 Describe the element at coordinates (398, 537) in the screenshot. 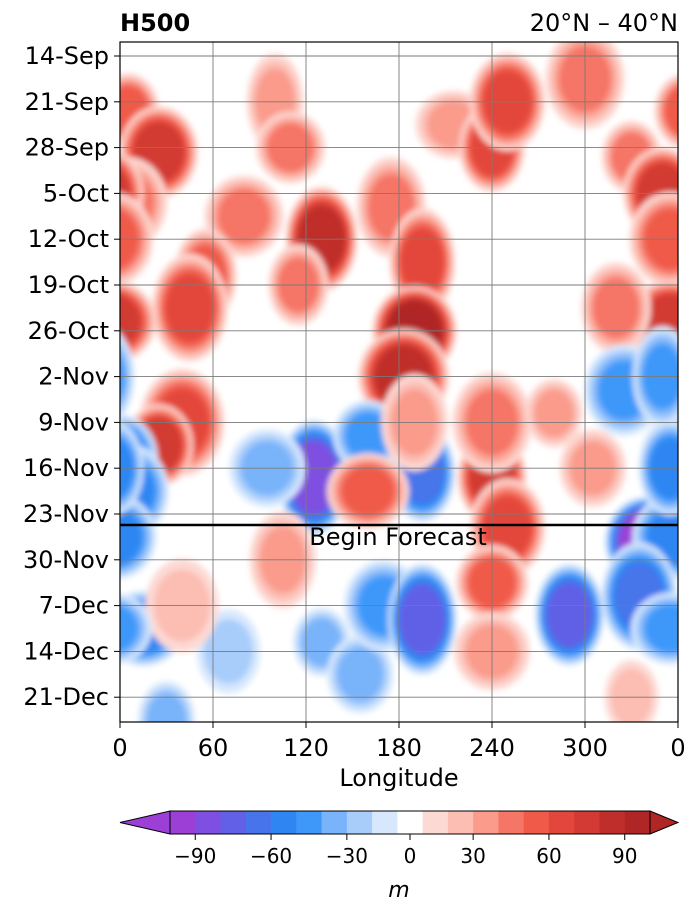

I see `forecast-annotation: Begin Forecast` at that location.